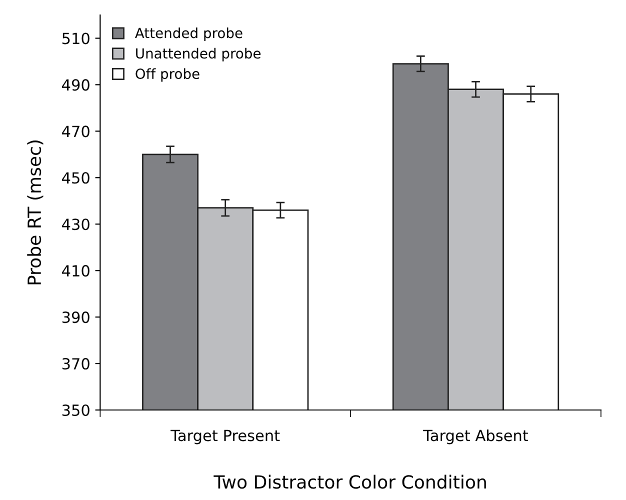 This screenshot has width=626, height=500. I want to click on y-tick-label: 430, so click(76, 224).